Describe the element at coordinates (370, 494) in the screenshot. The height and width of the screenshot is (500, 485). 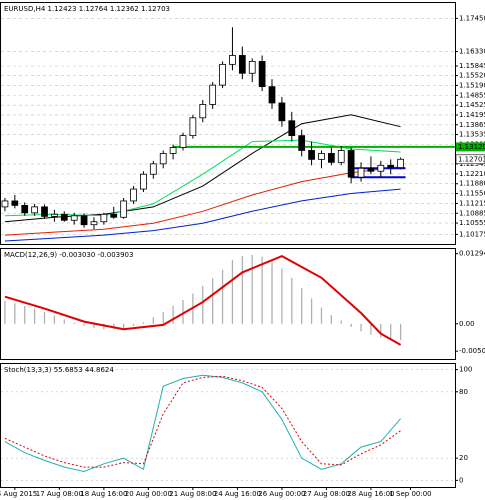
I see `x-tick-label: 28 Aug 16:00` at that location.